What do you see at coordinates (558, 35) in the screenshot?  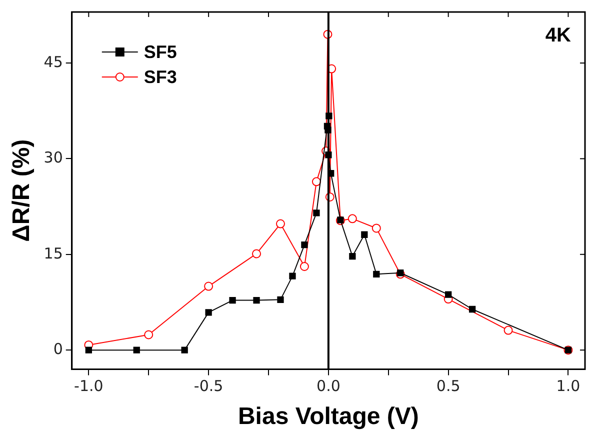 I see `annotation: 4K` at bounding box center [558, 35].